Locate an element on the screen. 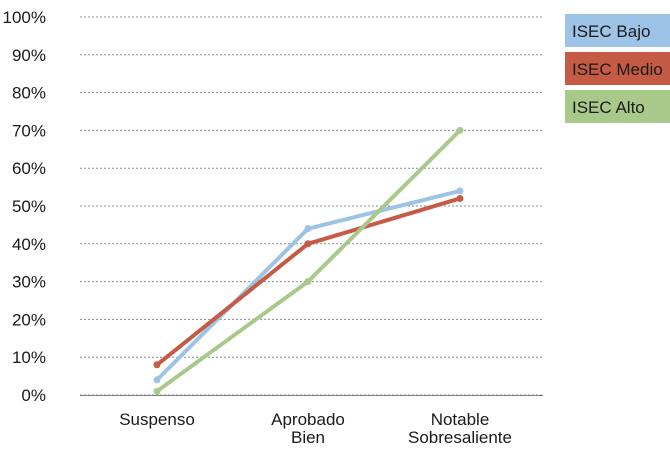 The height and width of the screenshot is (450, 670). y-tick-label: 60% is located at coordinates (29, 168).